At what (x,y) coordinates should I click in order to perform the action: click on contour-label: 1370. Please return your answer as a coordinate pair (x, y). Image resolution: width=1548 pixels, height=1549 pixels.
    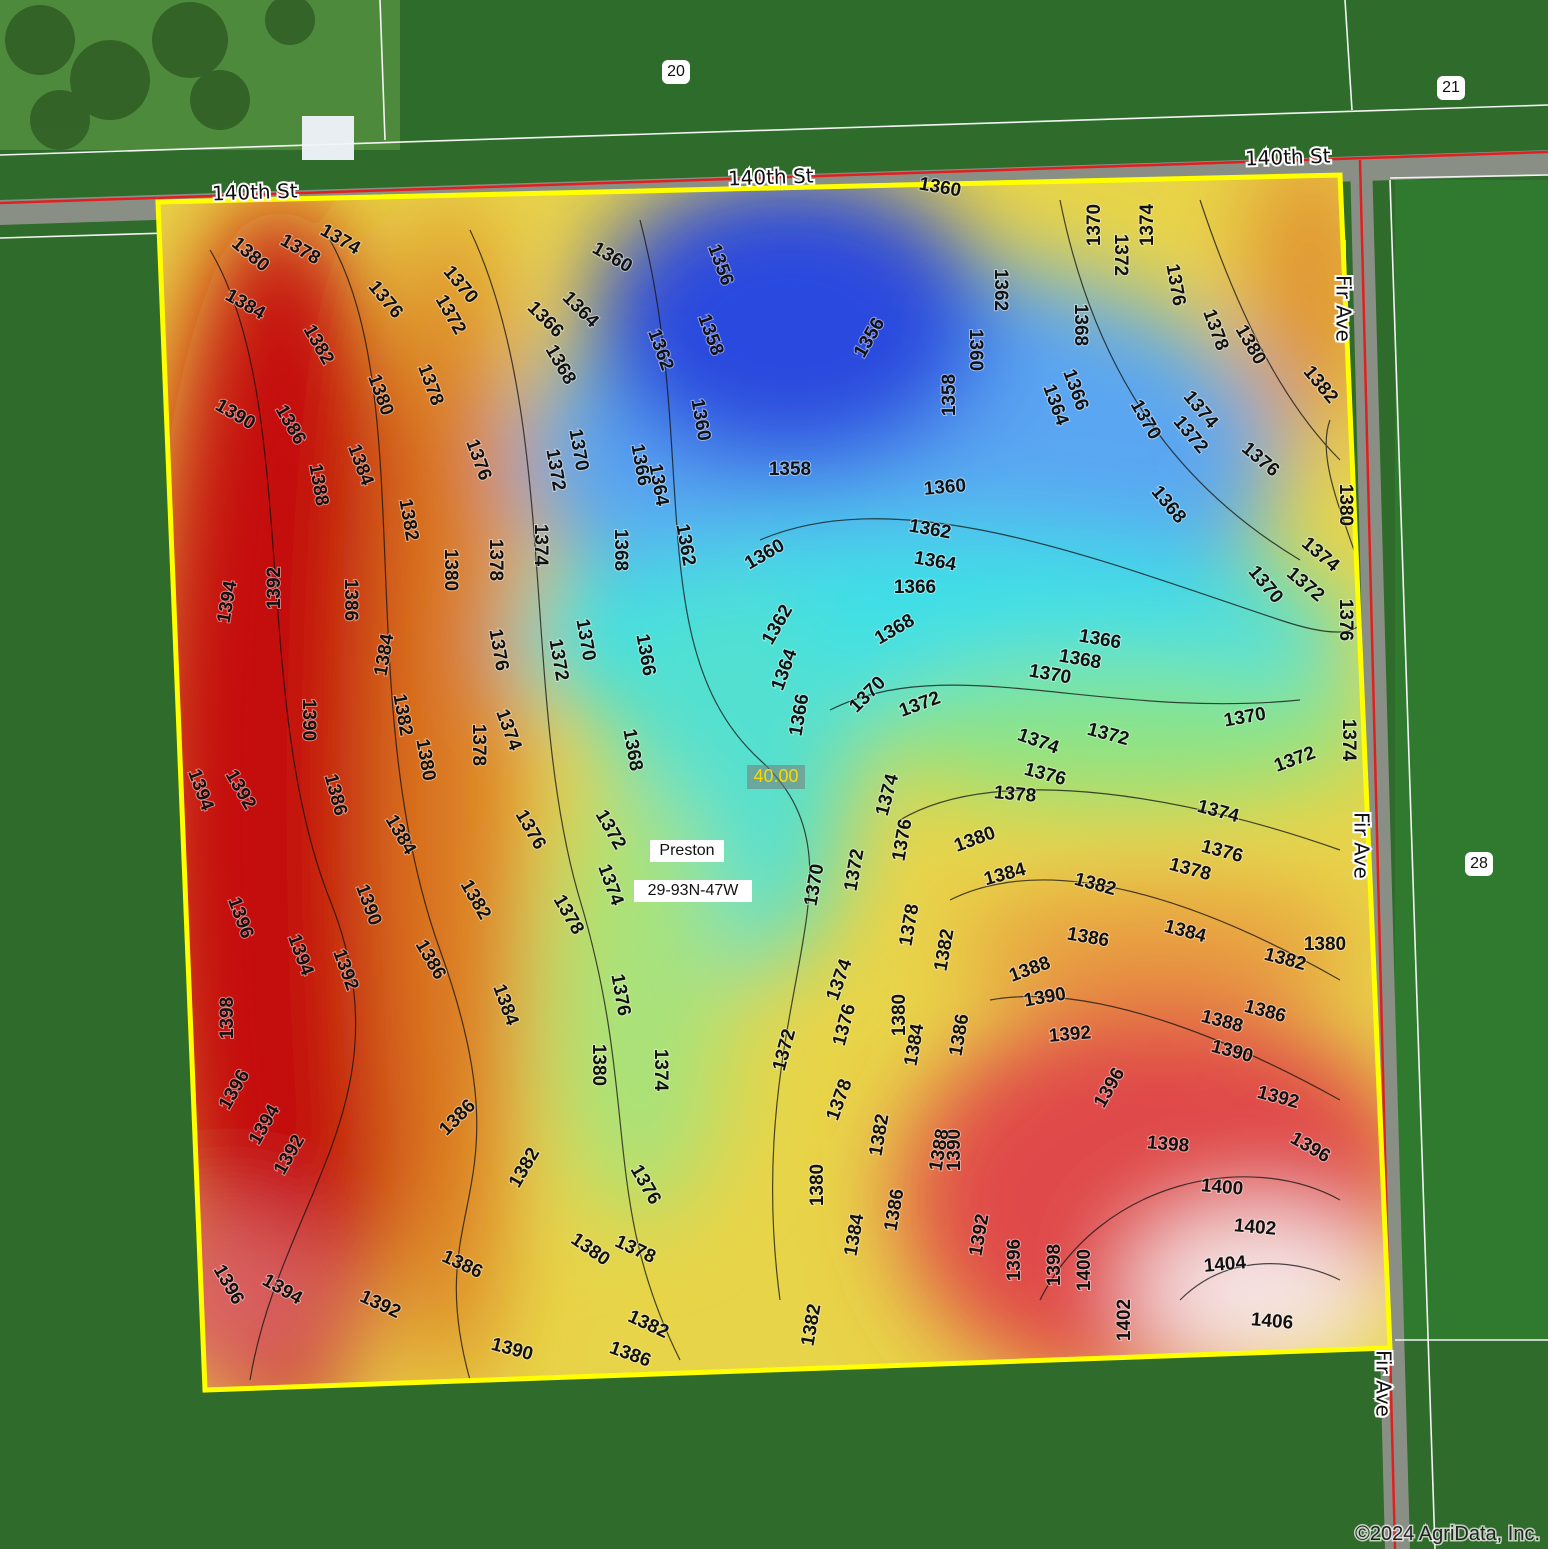
    Looking at the image, I should click on (1094, 225).